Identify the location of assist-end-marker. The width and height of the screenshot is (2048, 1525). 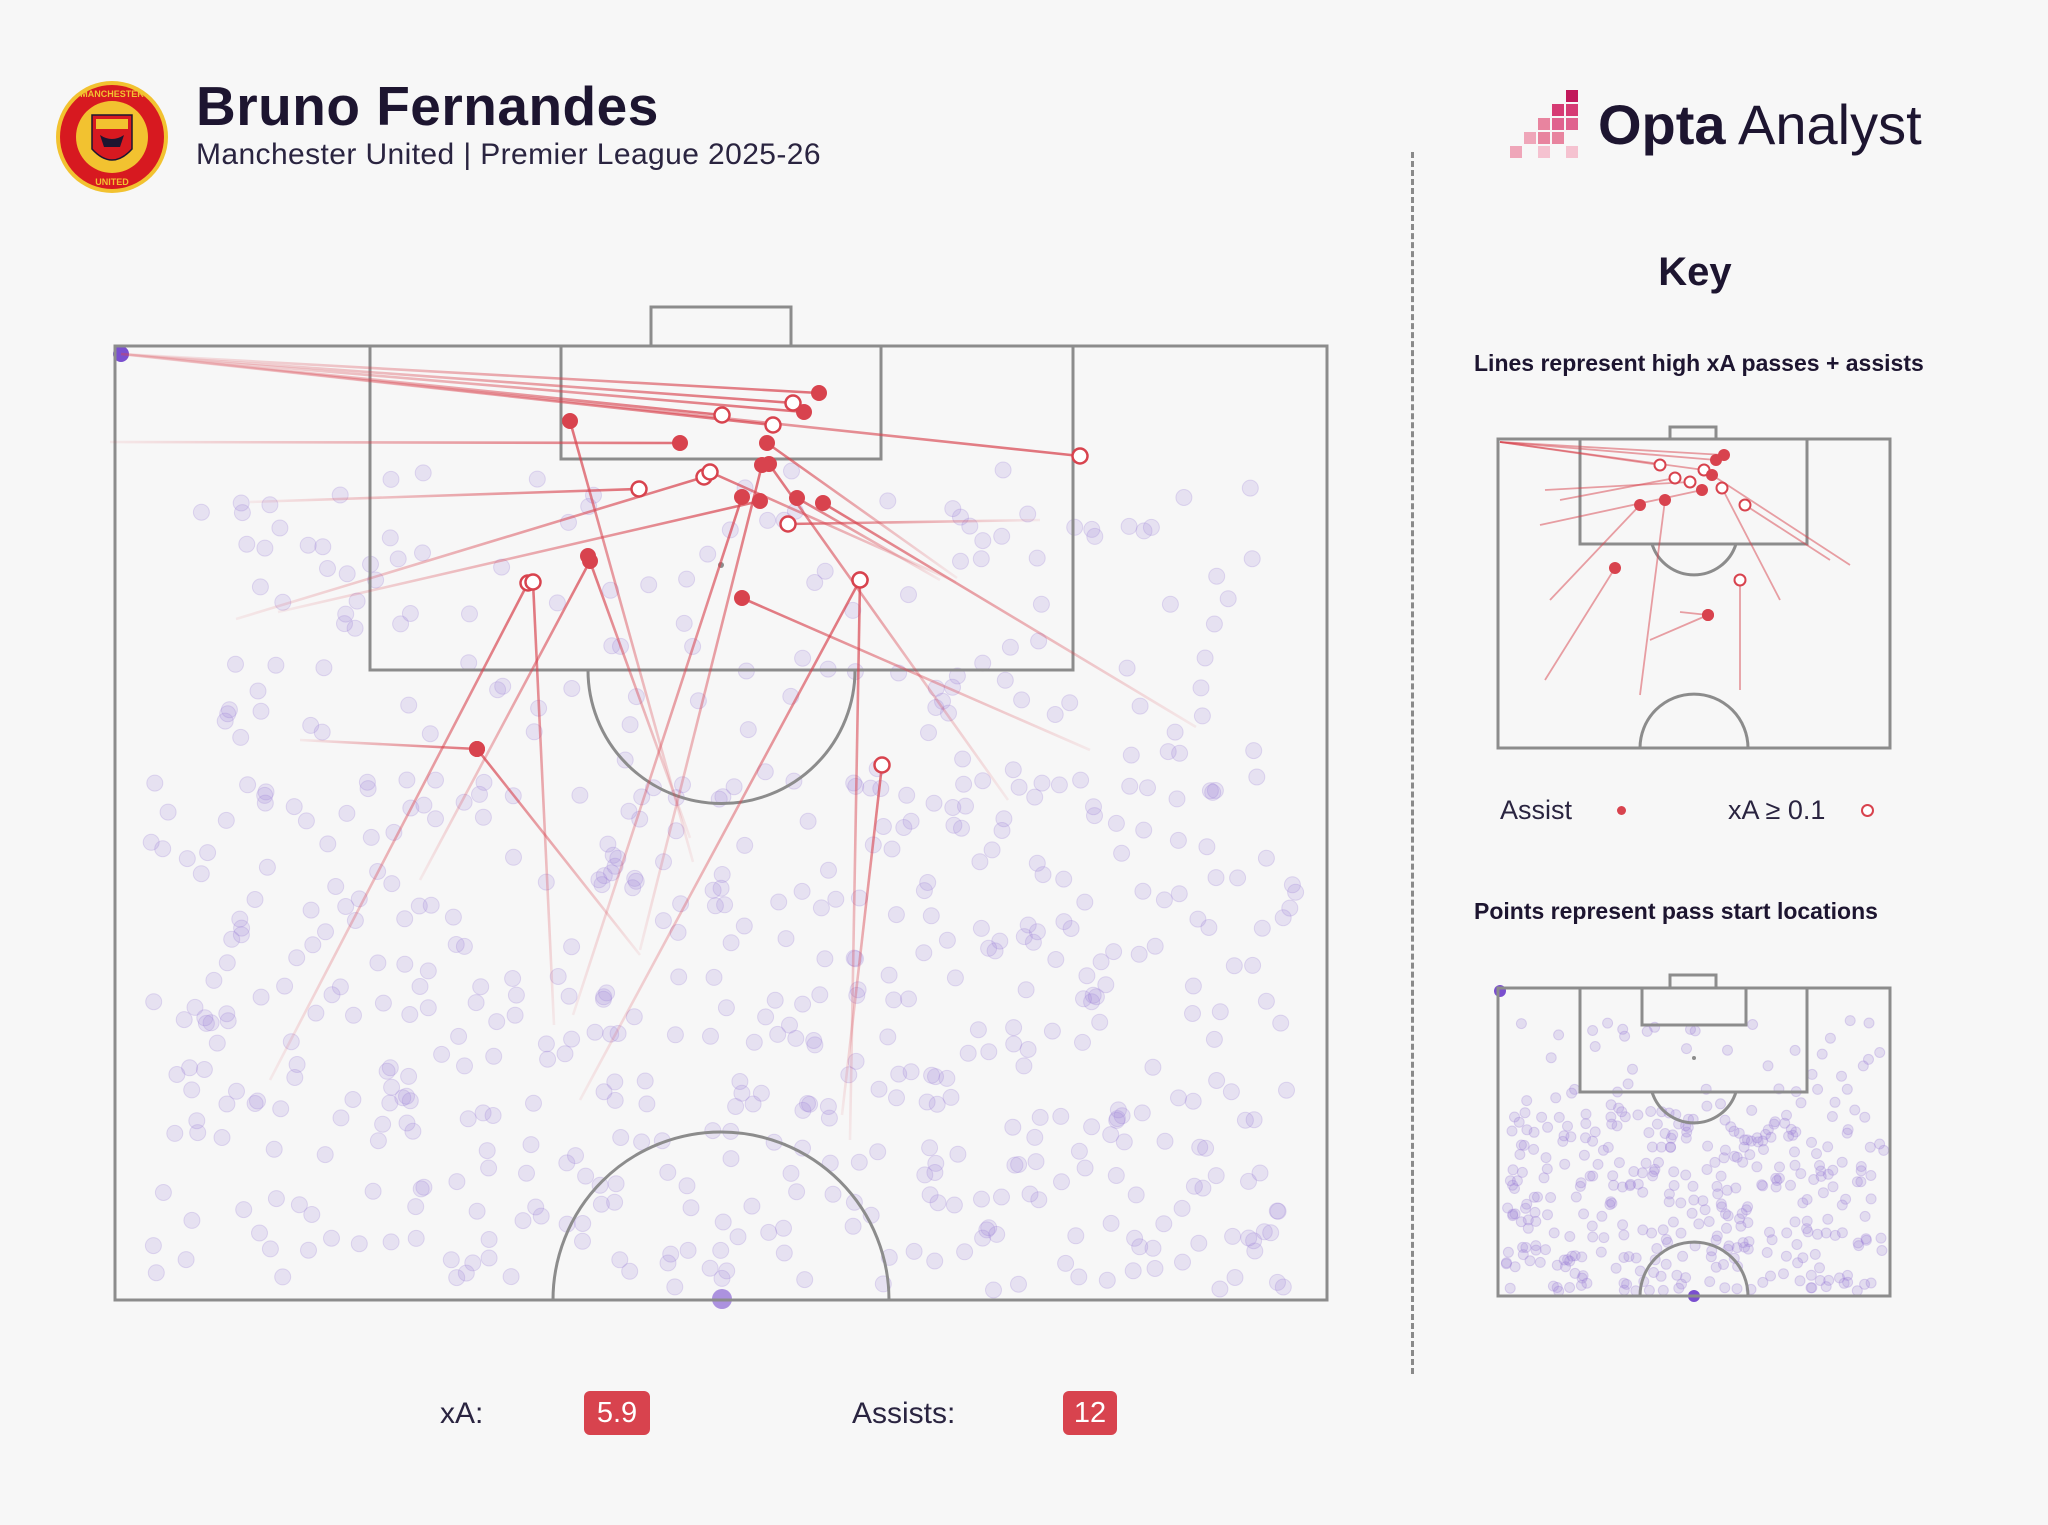
(823, 503).